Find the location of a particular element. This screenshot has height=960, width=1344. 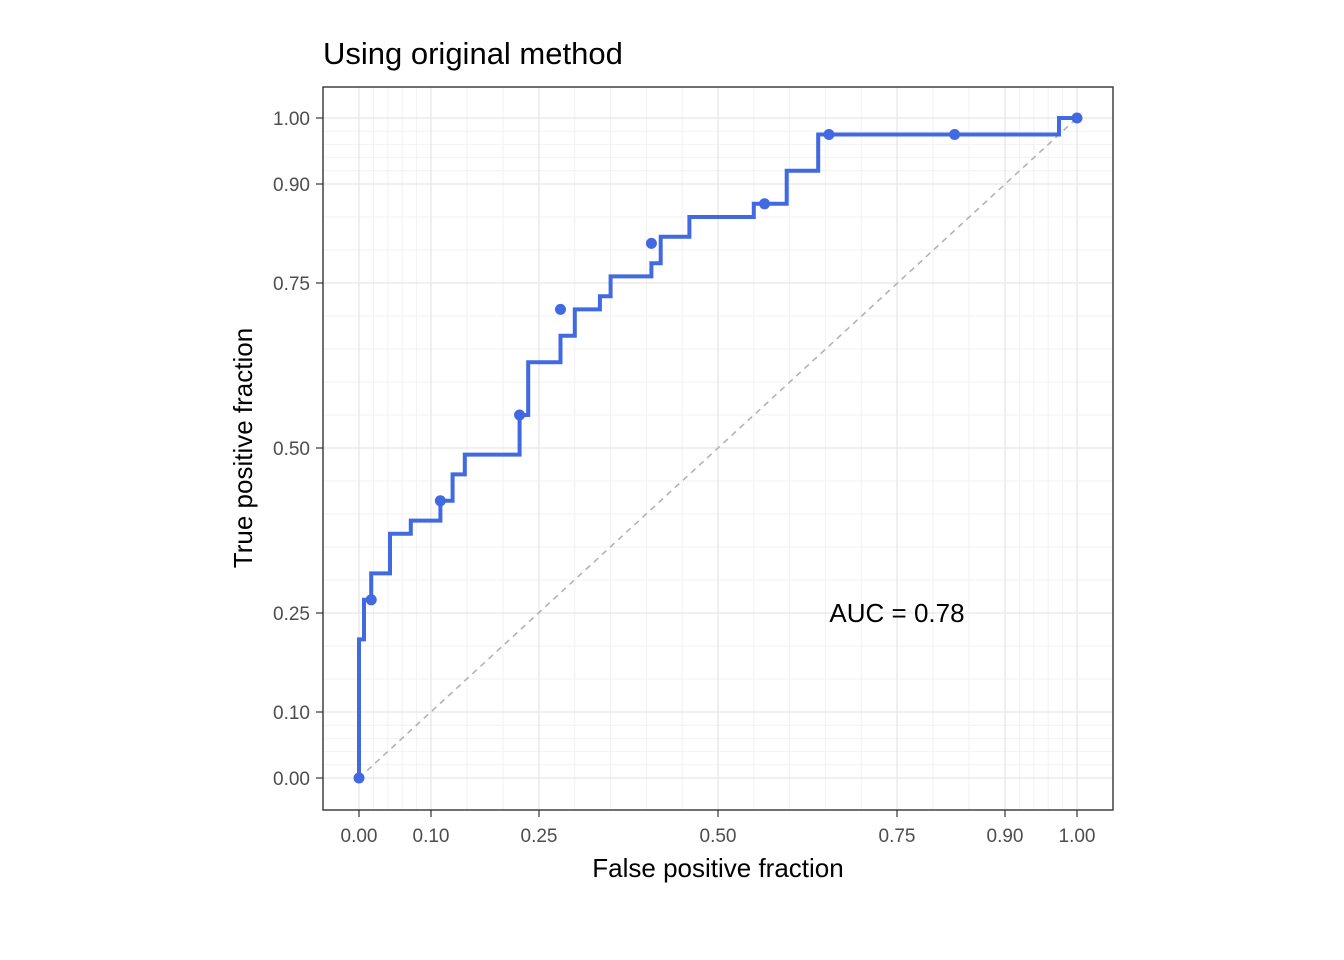

x-tick-label: 1.00 is located at coordinates (1077, 836).